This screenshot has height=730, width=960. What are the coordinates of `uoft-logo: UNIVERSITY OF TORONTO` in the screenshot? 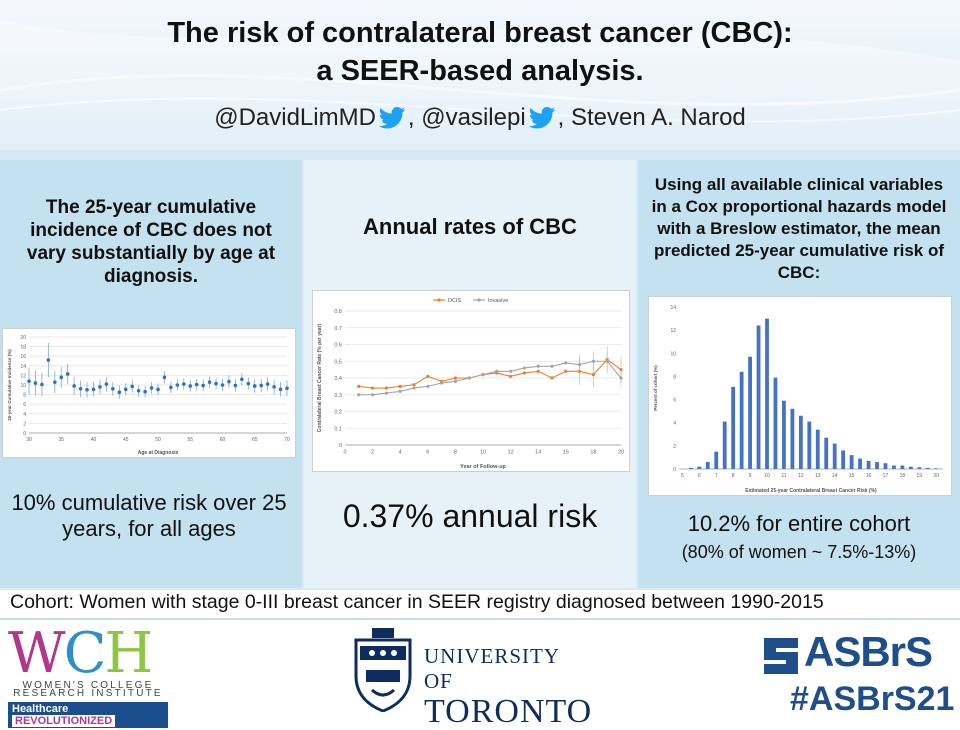 It's located at (472, 678).